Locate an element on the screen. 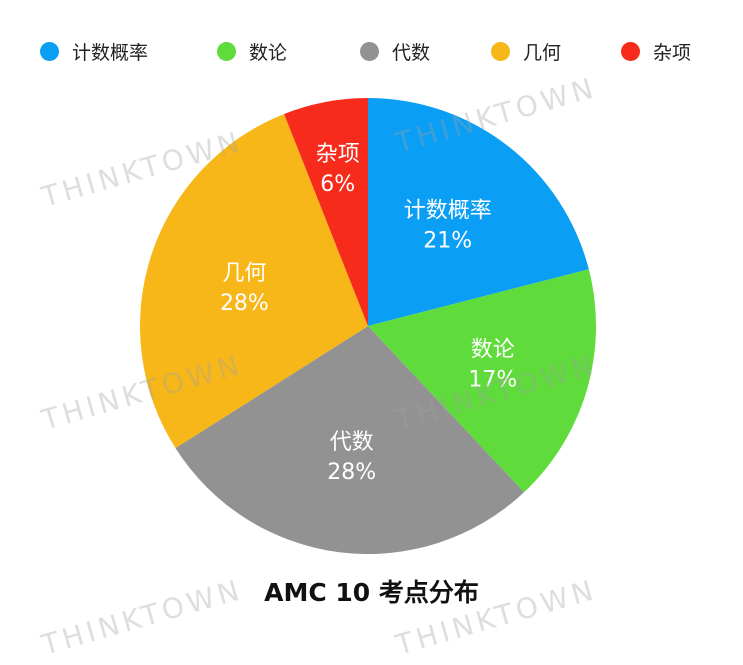  pie-slice-percent: 21% is located at coordinates (447, 240).